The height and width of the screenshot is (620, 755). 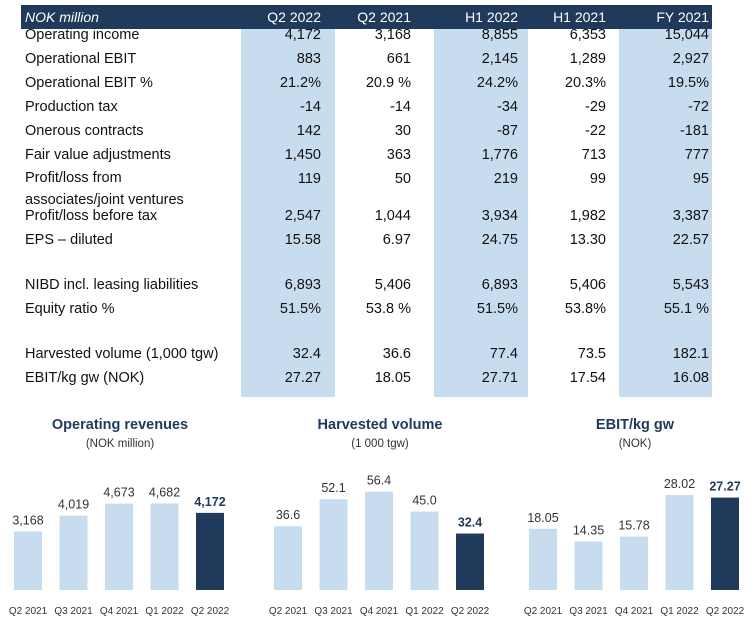 I want to click on table-cell: -181, so click(x=694, y=131).